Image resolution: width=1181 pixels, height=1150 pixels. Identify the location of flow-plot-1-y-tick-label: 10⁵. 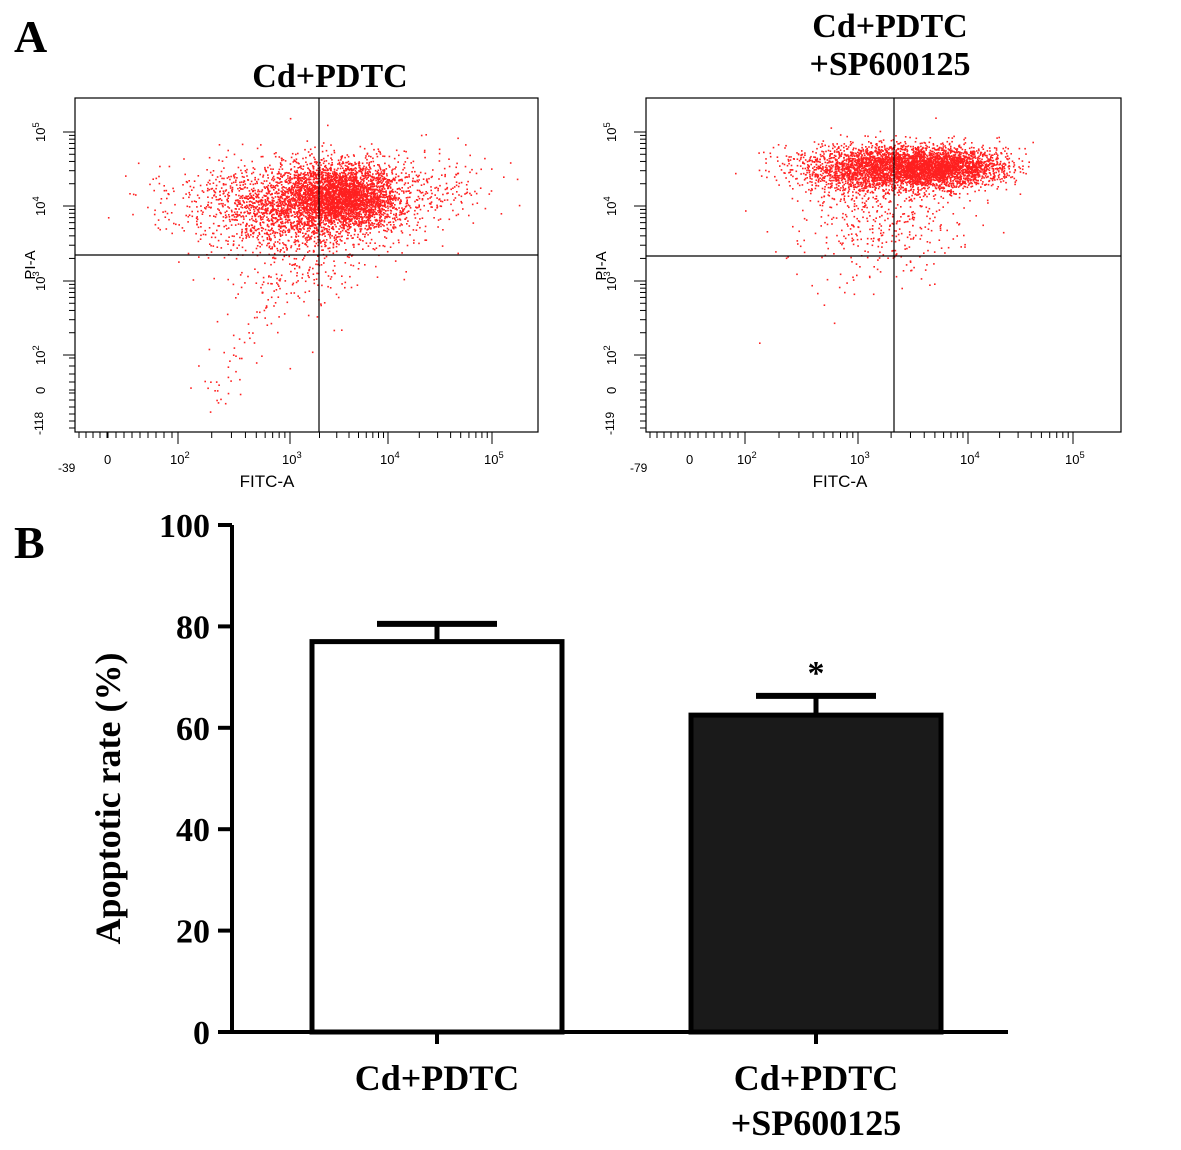
(39, 132).